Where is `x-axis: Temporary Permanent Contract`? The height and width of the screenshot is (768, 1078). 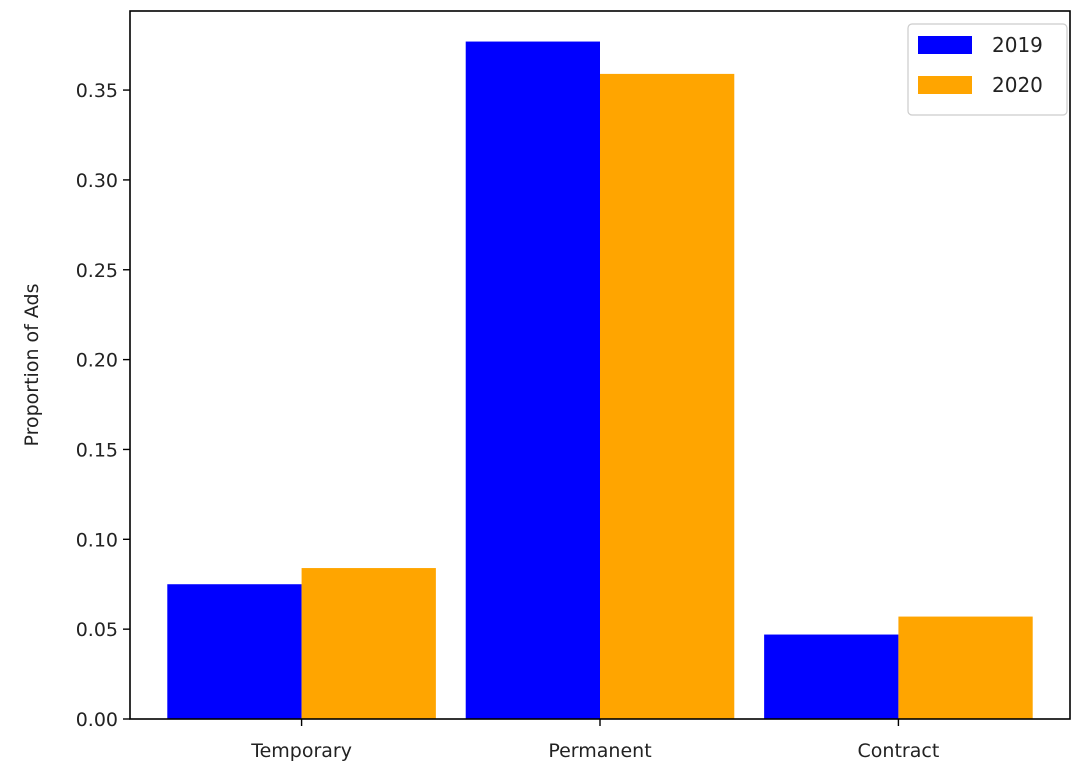 x-axis: Temporary Permanent Contract is located at coordinates (594, 740).